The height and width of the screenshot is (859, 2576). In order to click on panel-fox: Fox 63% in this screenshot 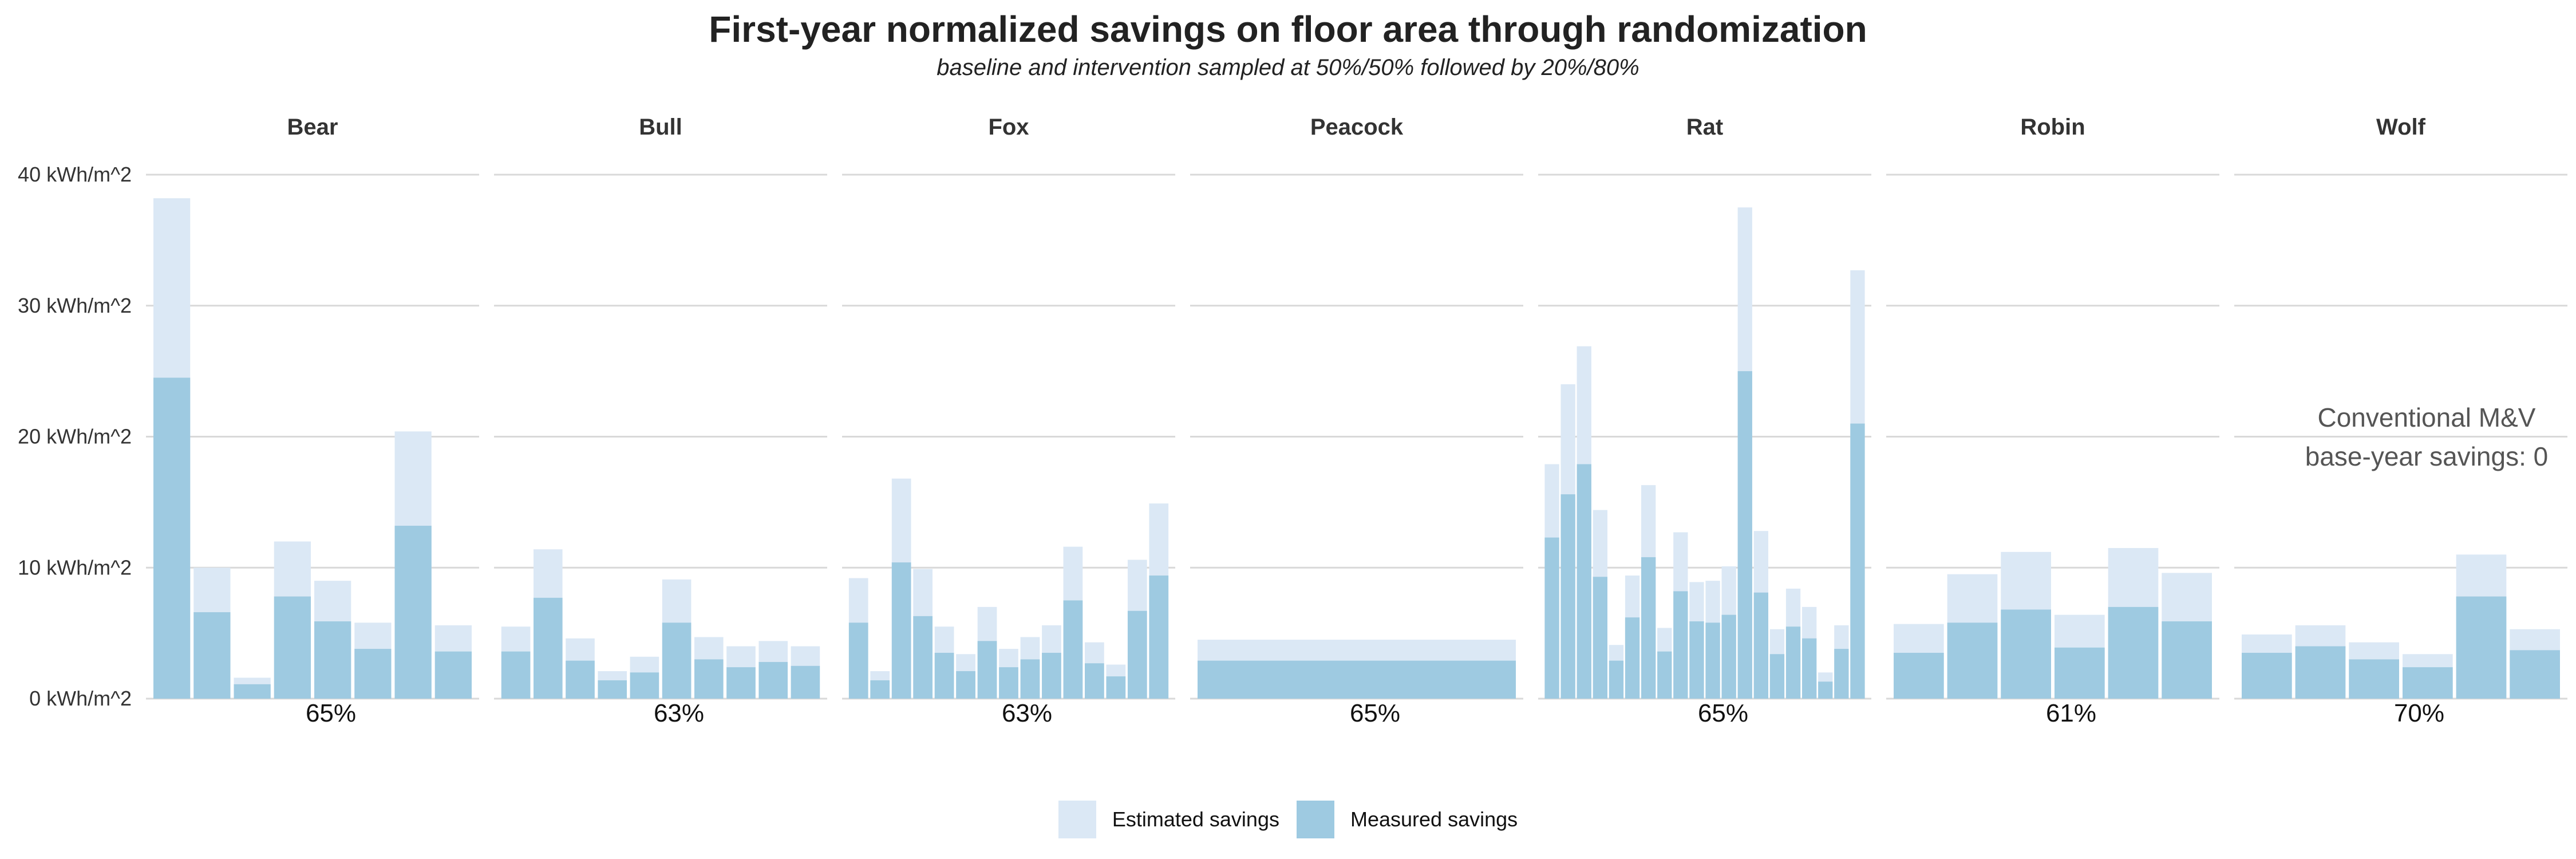, I will do `click(1008, 421)`.